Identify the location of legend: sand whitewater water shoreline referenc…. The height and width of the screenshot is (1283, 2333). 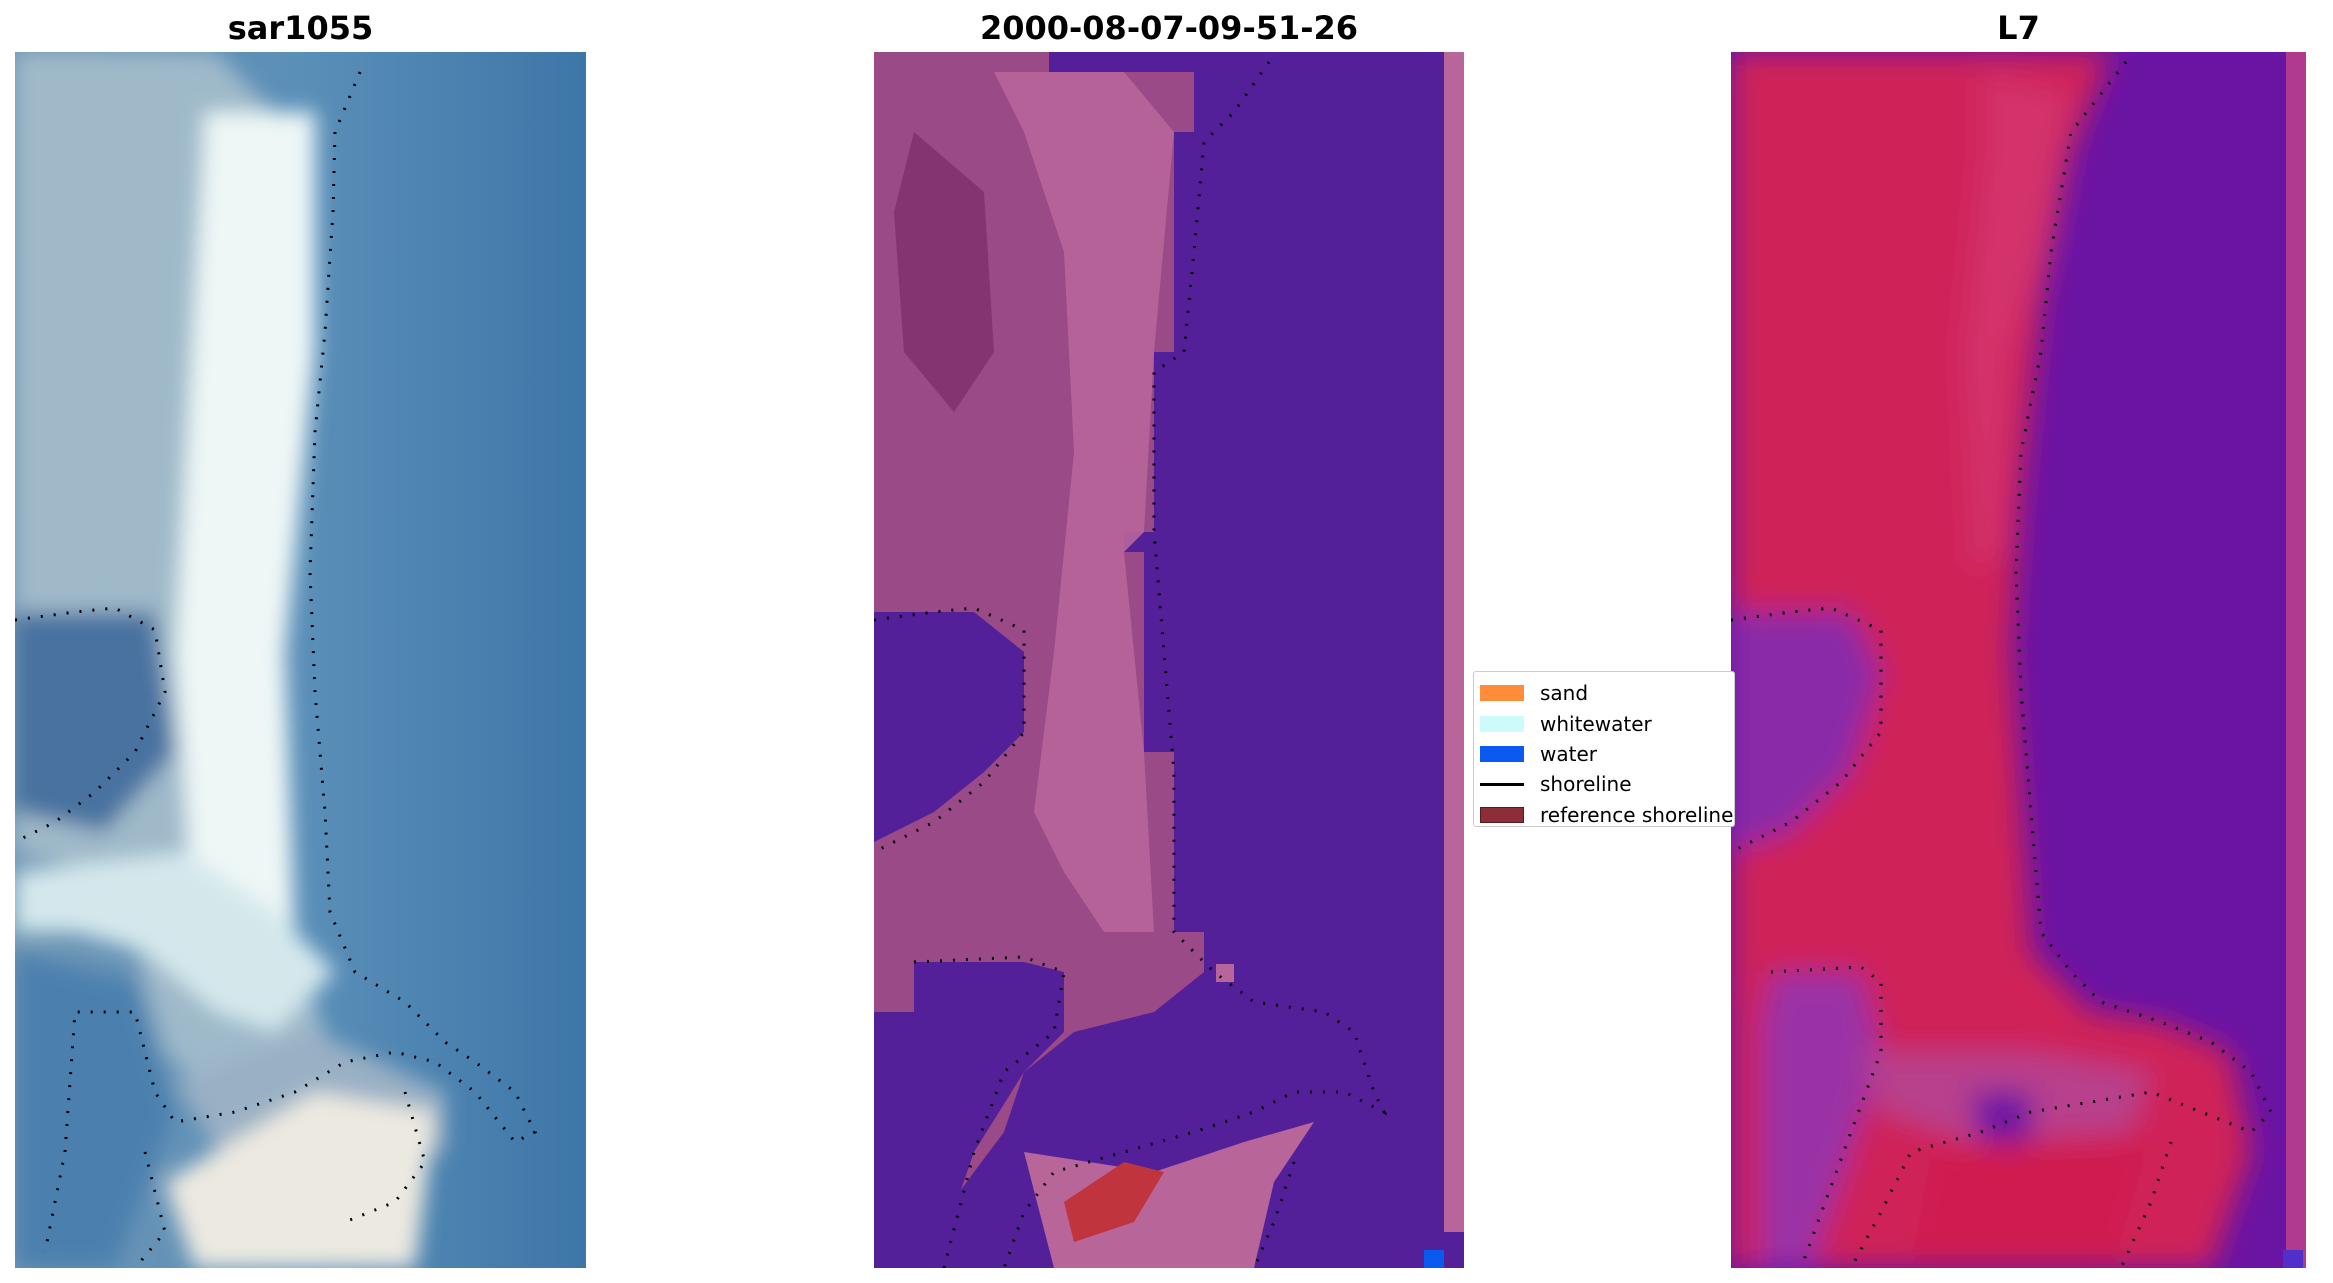
(1604, 749).